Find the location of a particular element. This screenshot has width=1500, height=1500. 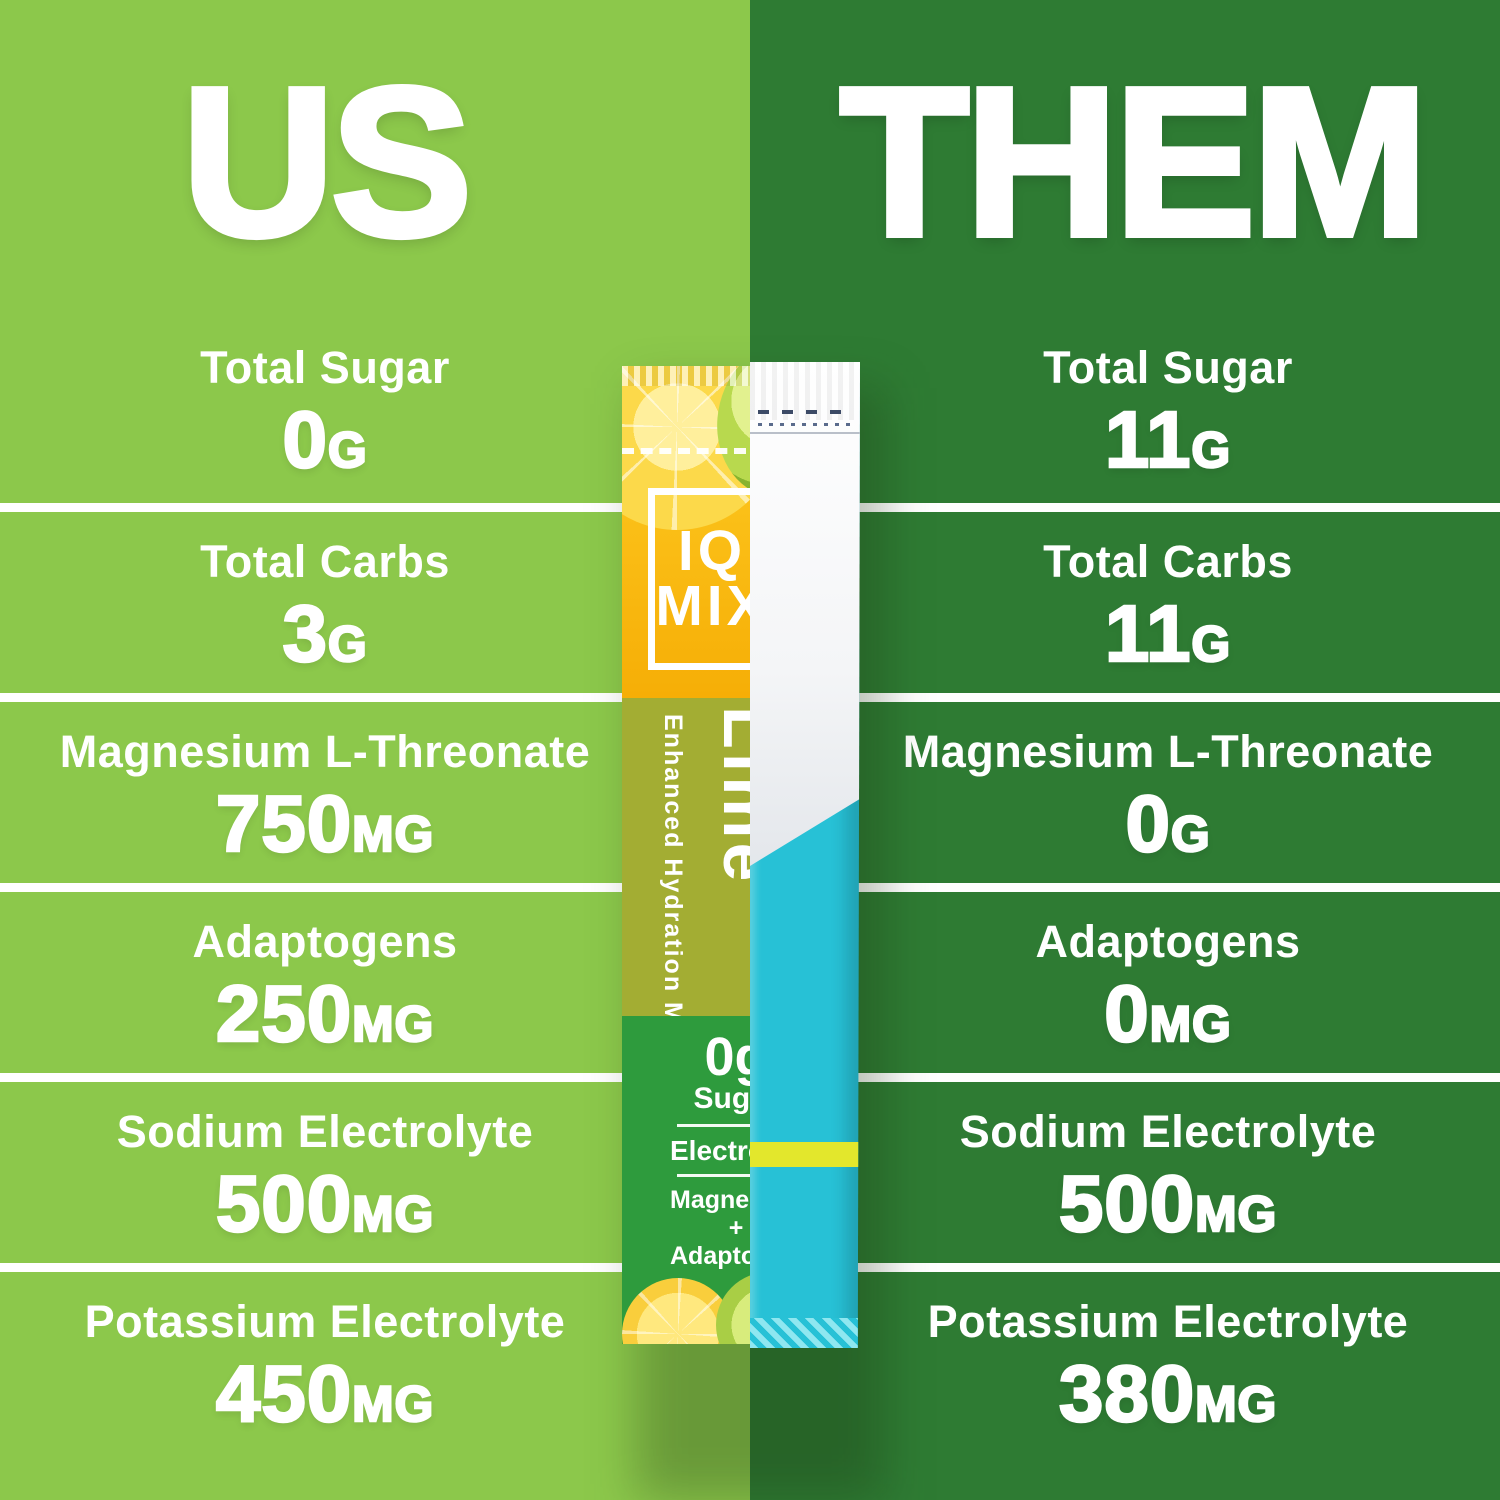

product-packet-competitor is located at coordinates (805, 855).